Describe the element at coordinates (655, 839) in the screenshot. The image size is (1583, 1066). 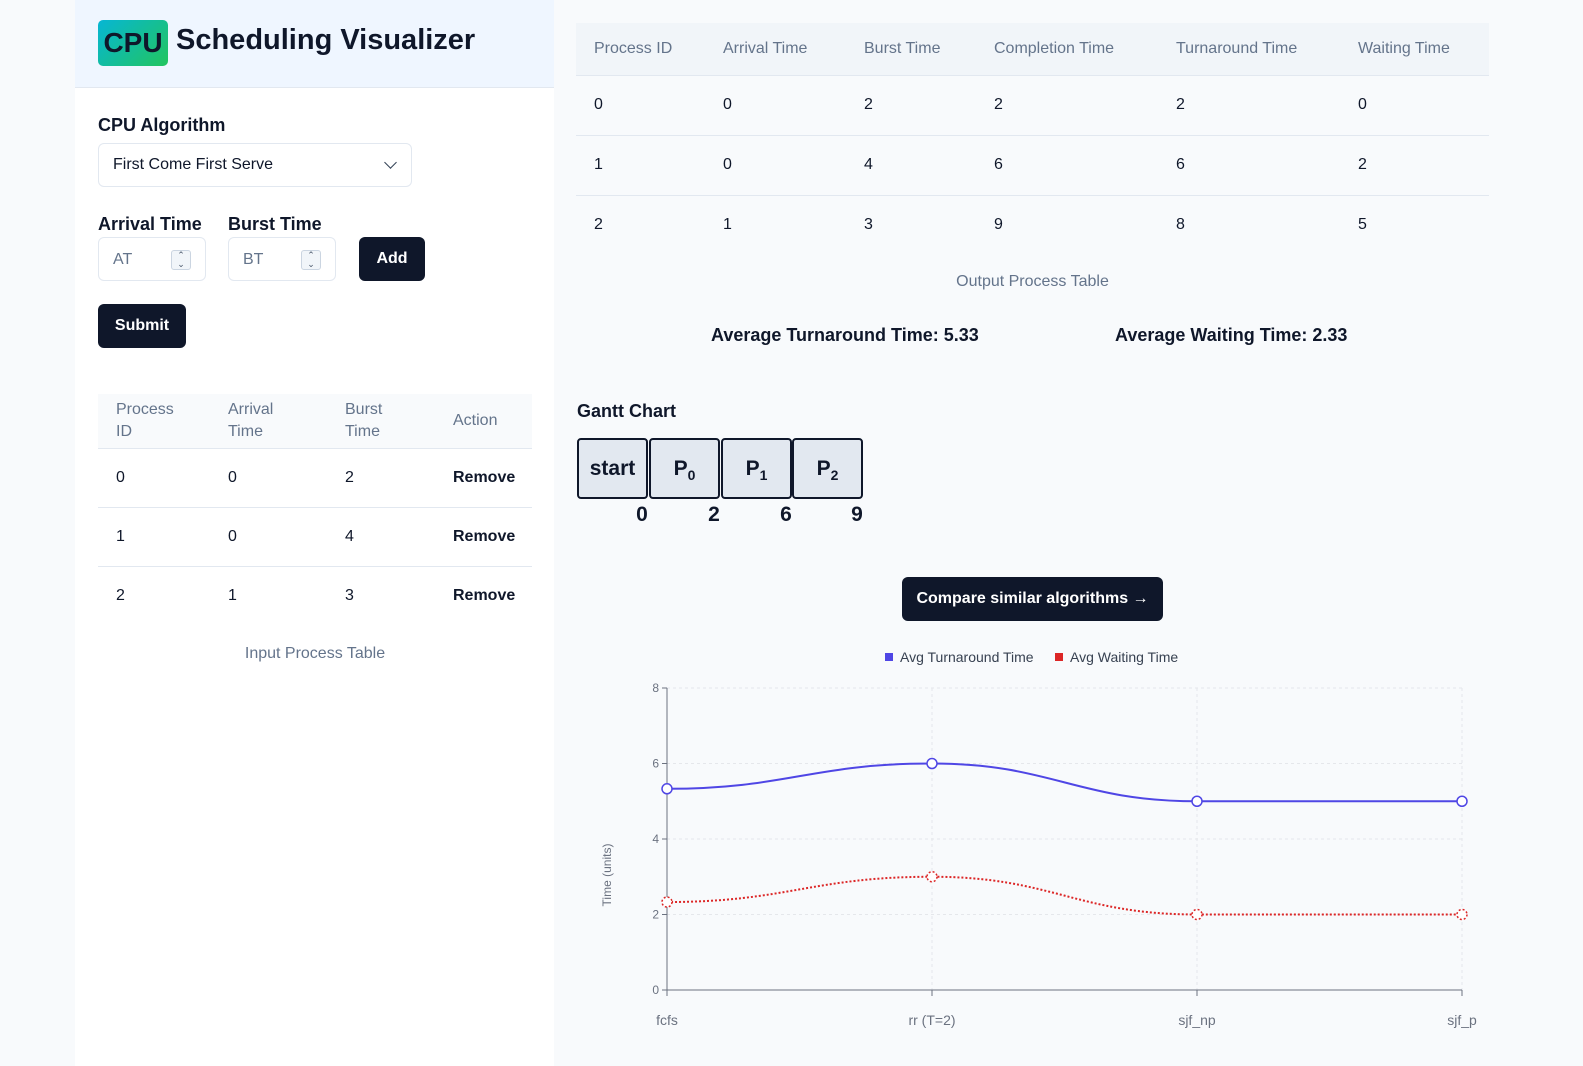
I see `y-tick-label: 4` at that location.